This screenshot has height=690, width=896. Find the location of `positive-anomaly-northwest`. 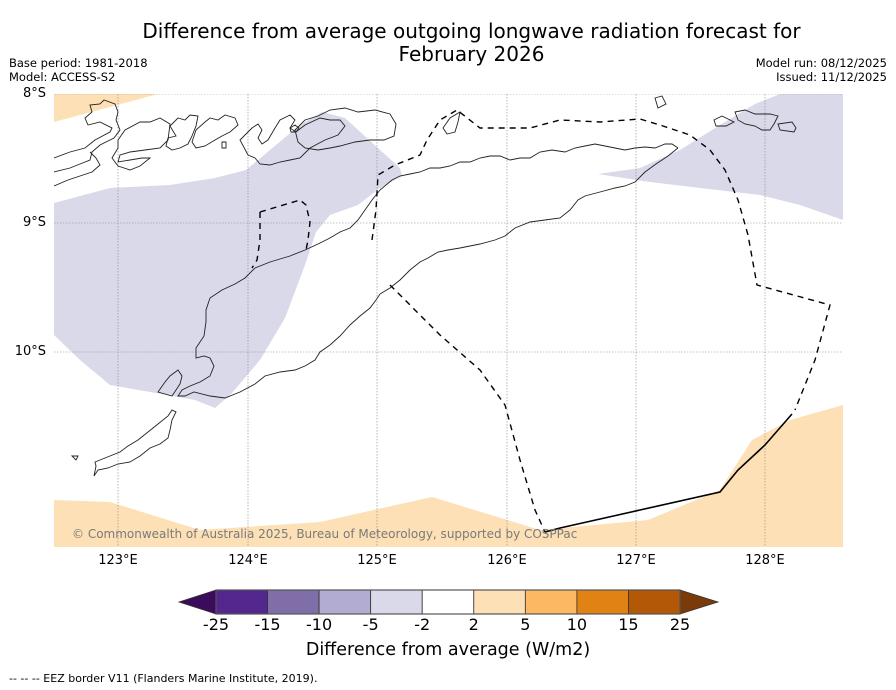

positive-anomaly-northwest is located at coordinates (106, 108).